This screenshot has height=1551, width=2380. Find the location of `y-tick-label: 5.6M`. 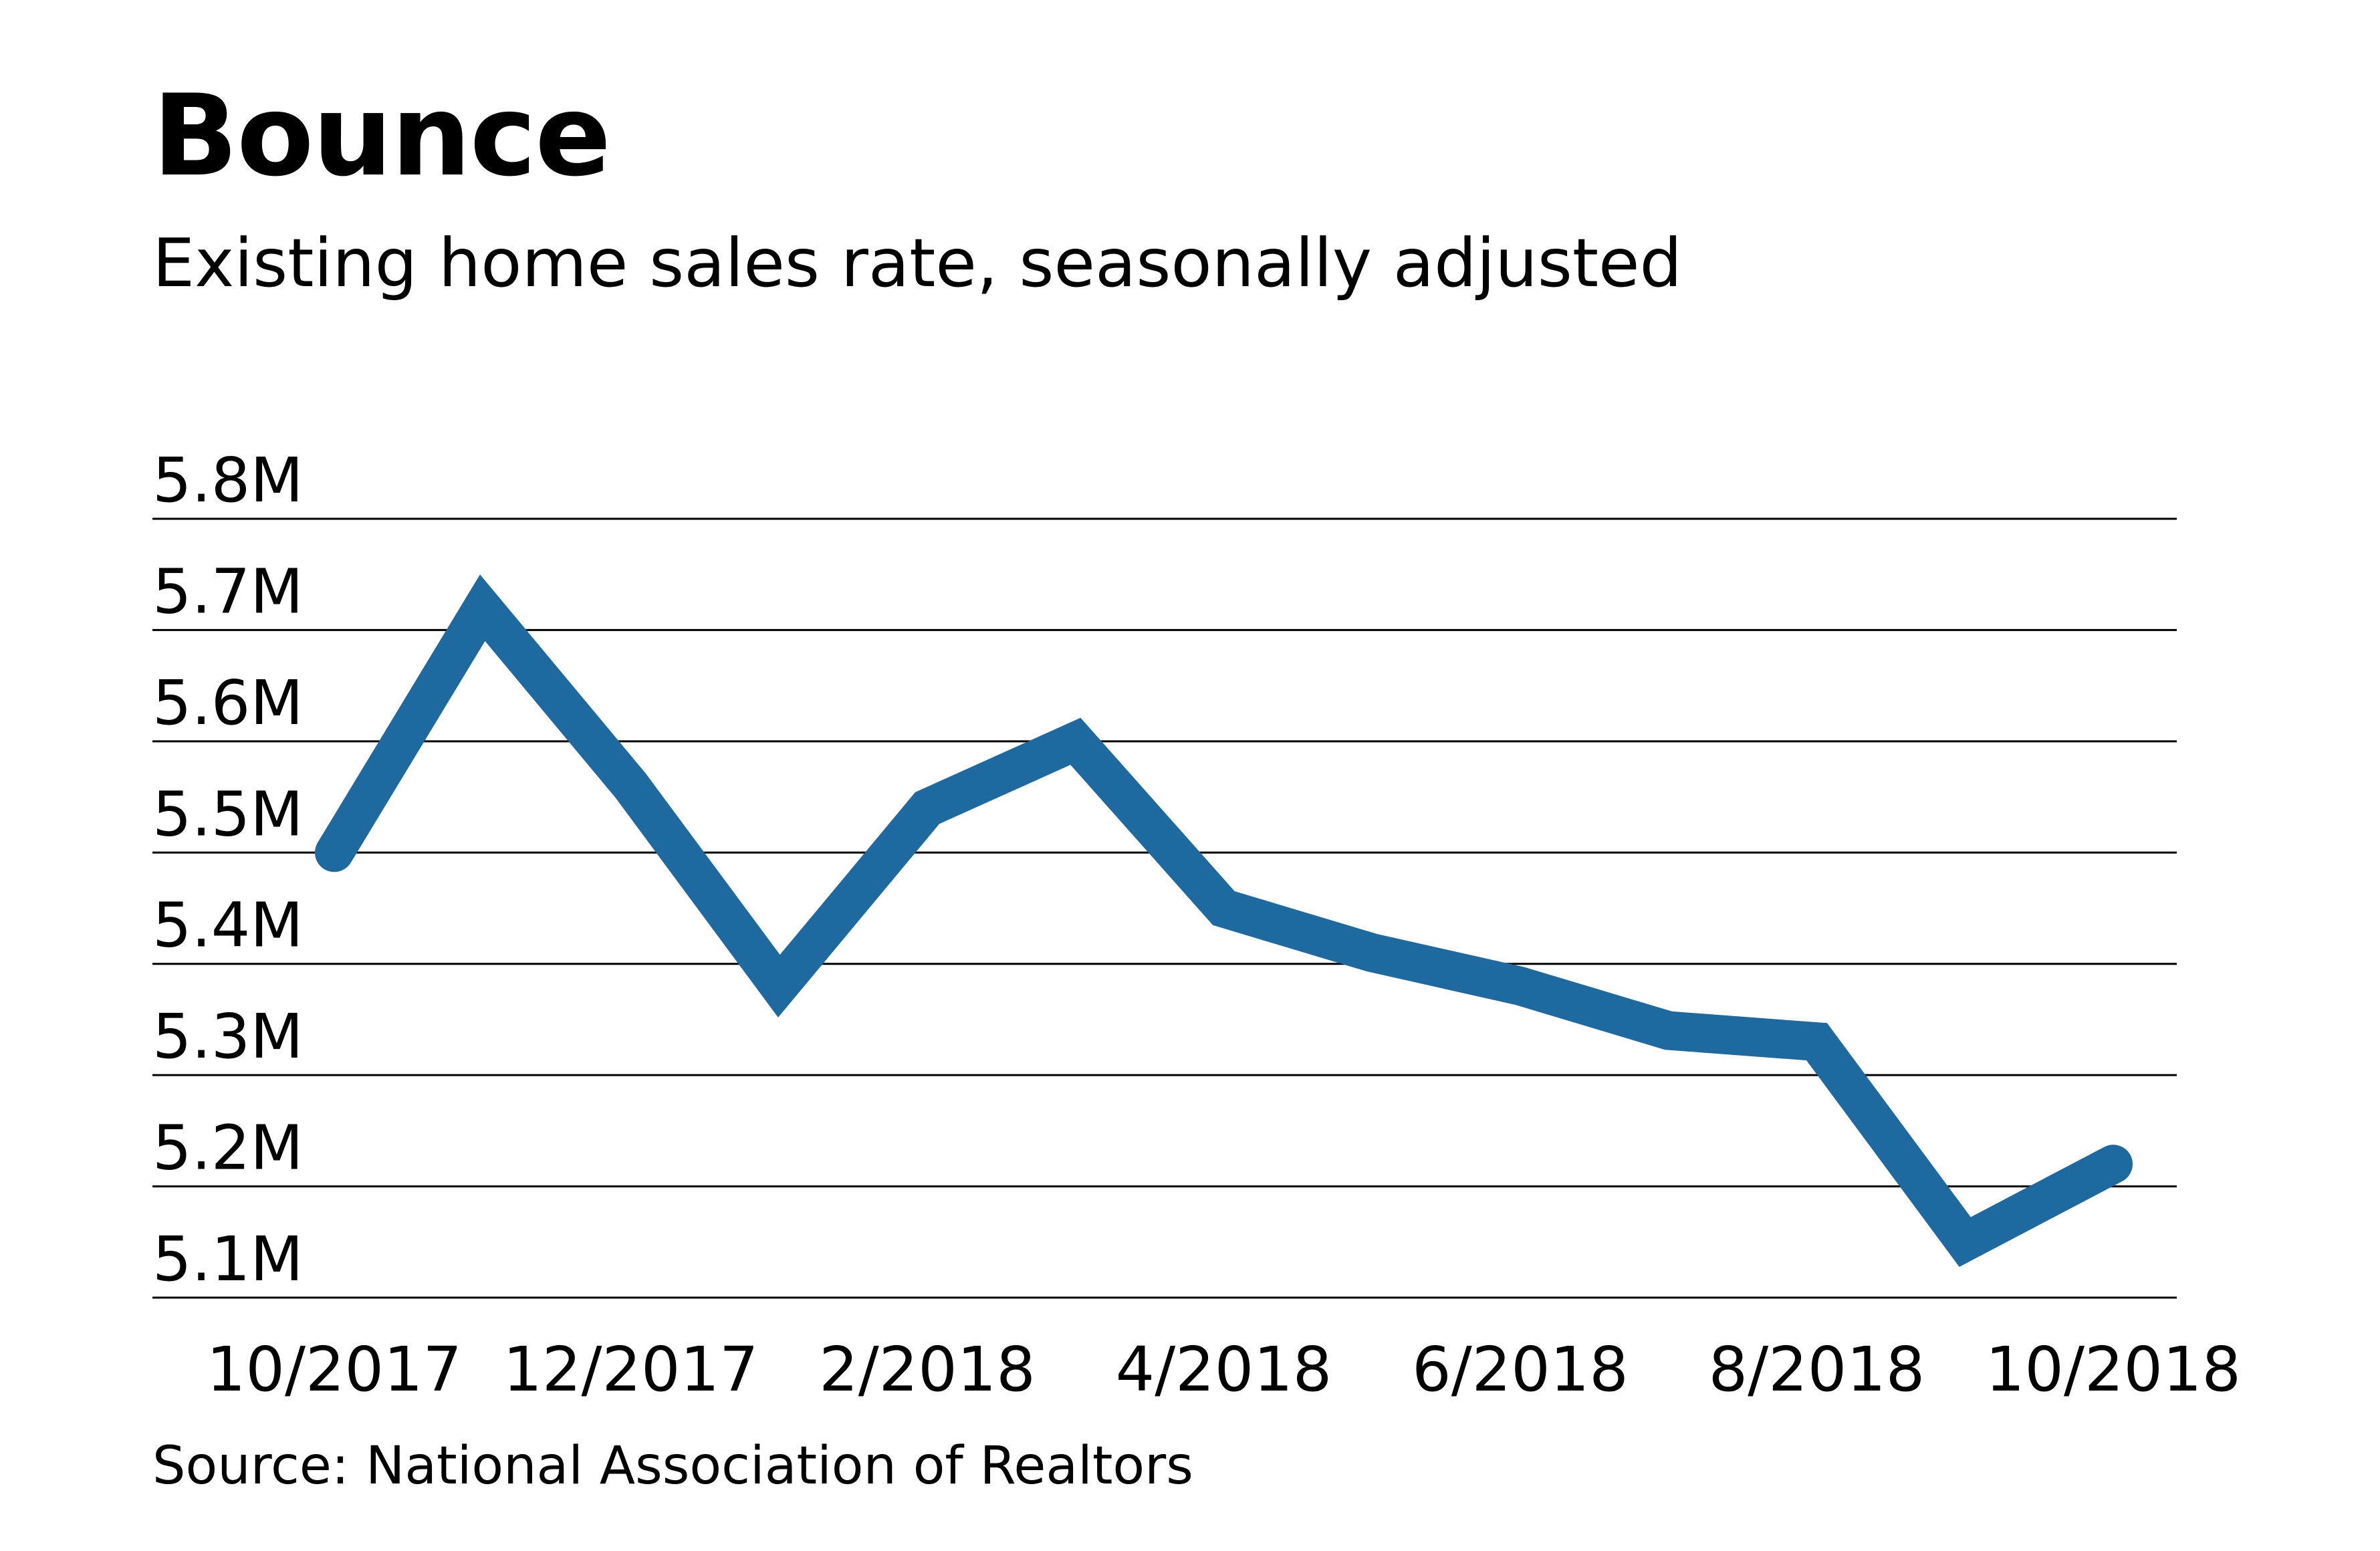

y-tick-label: 5.6M is located at coordinates (228, 703).